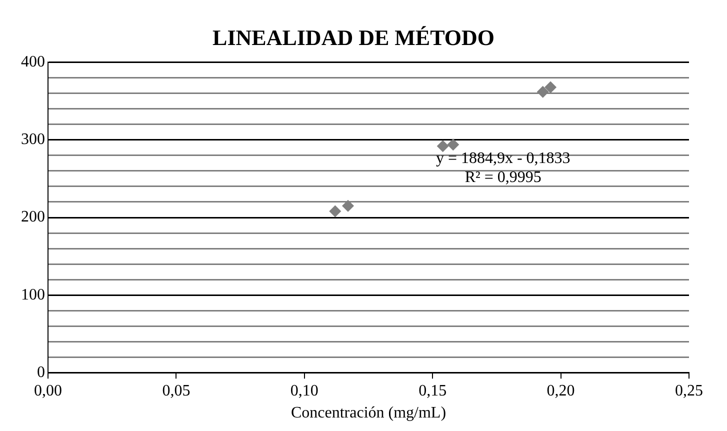  What do you see at coordinates (176, 391) in the screenshot?
I see `x-tick-label: 0,05` at bounding box center [176, 391].